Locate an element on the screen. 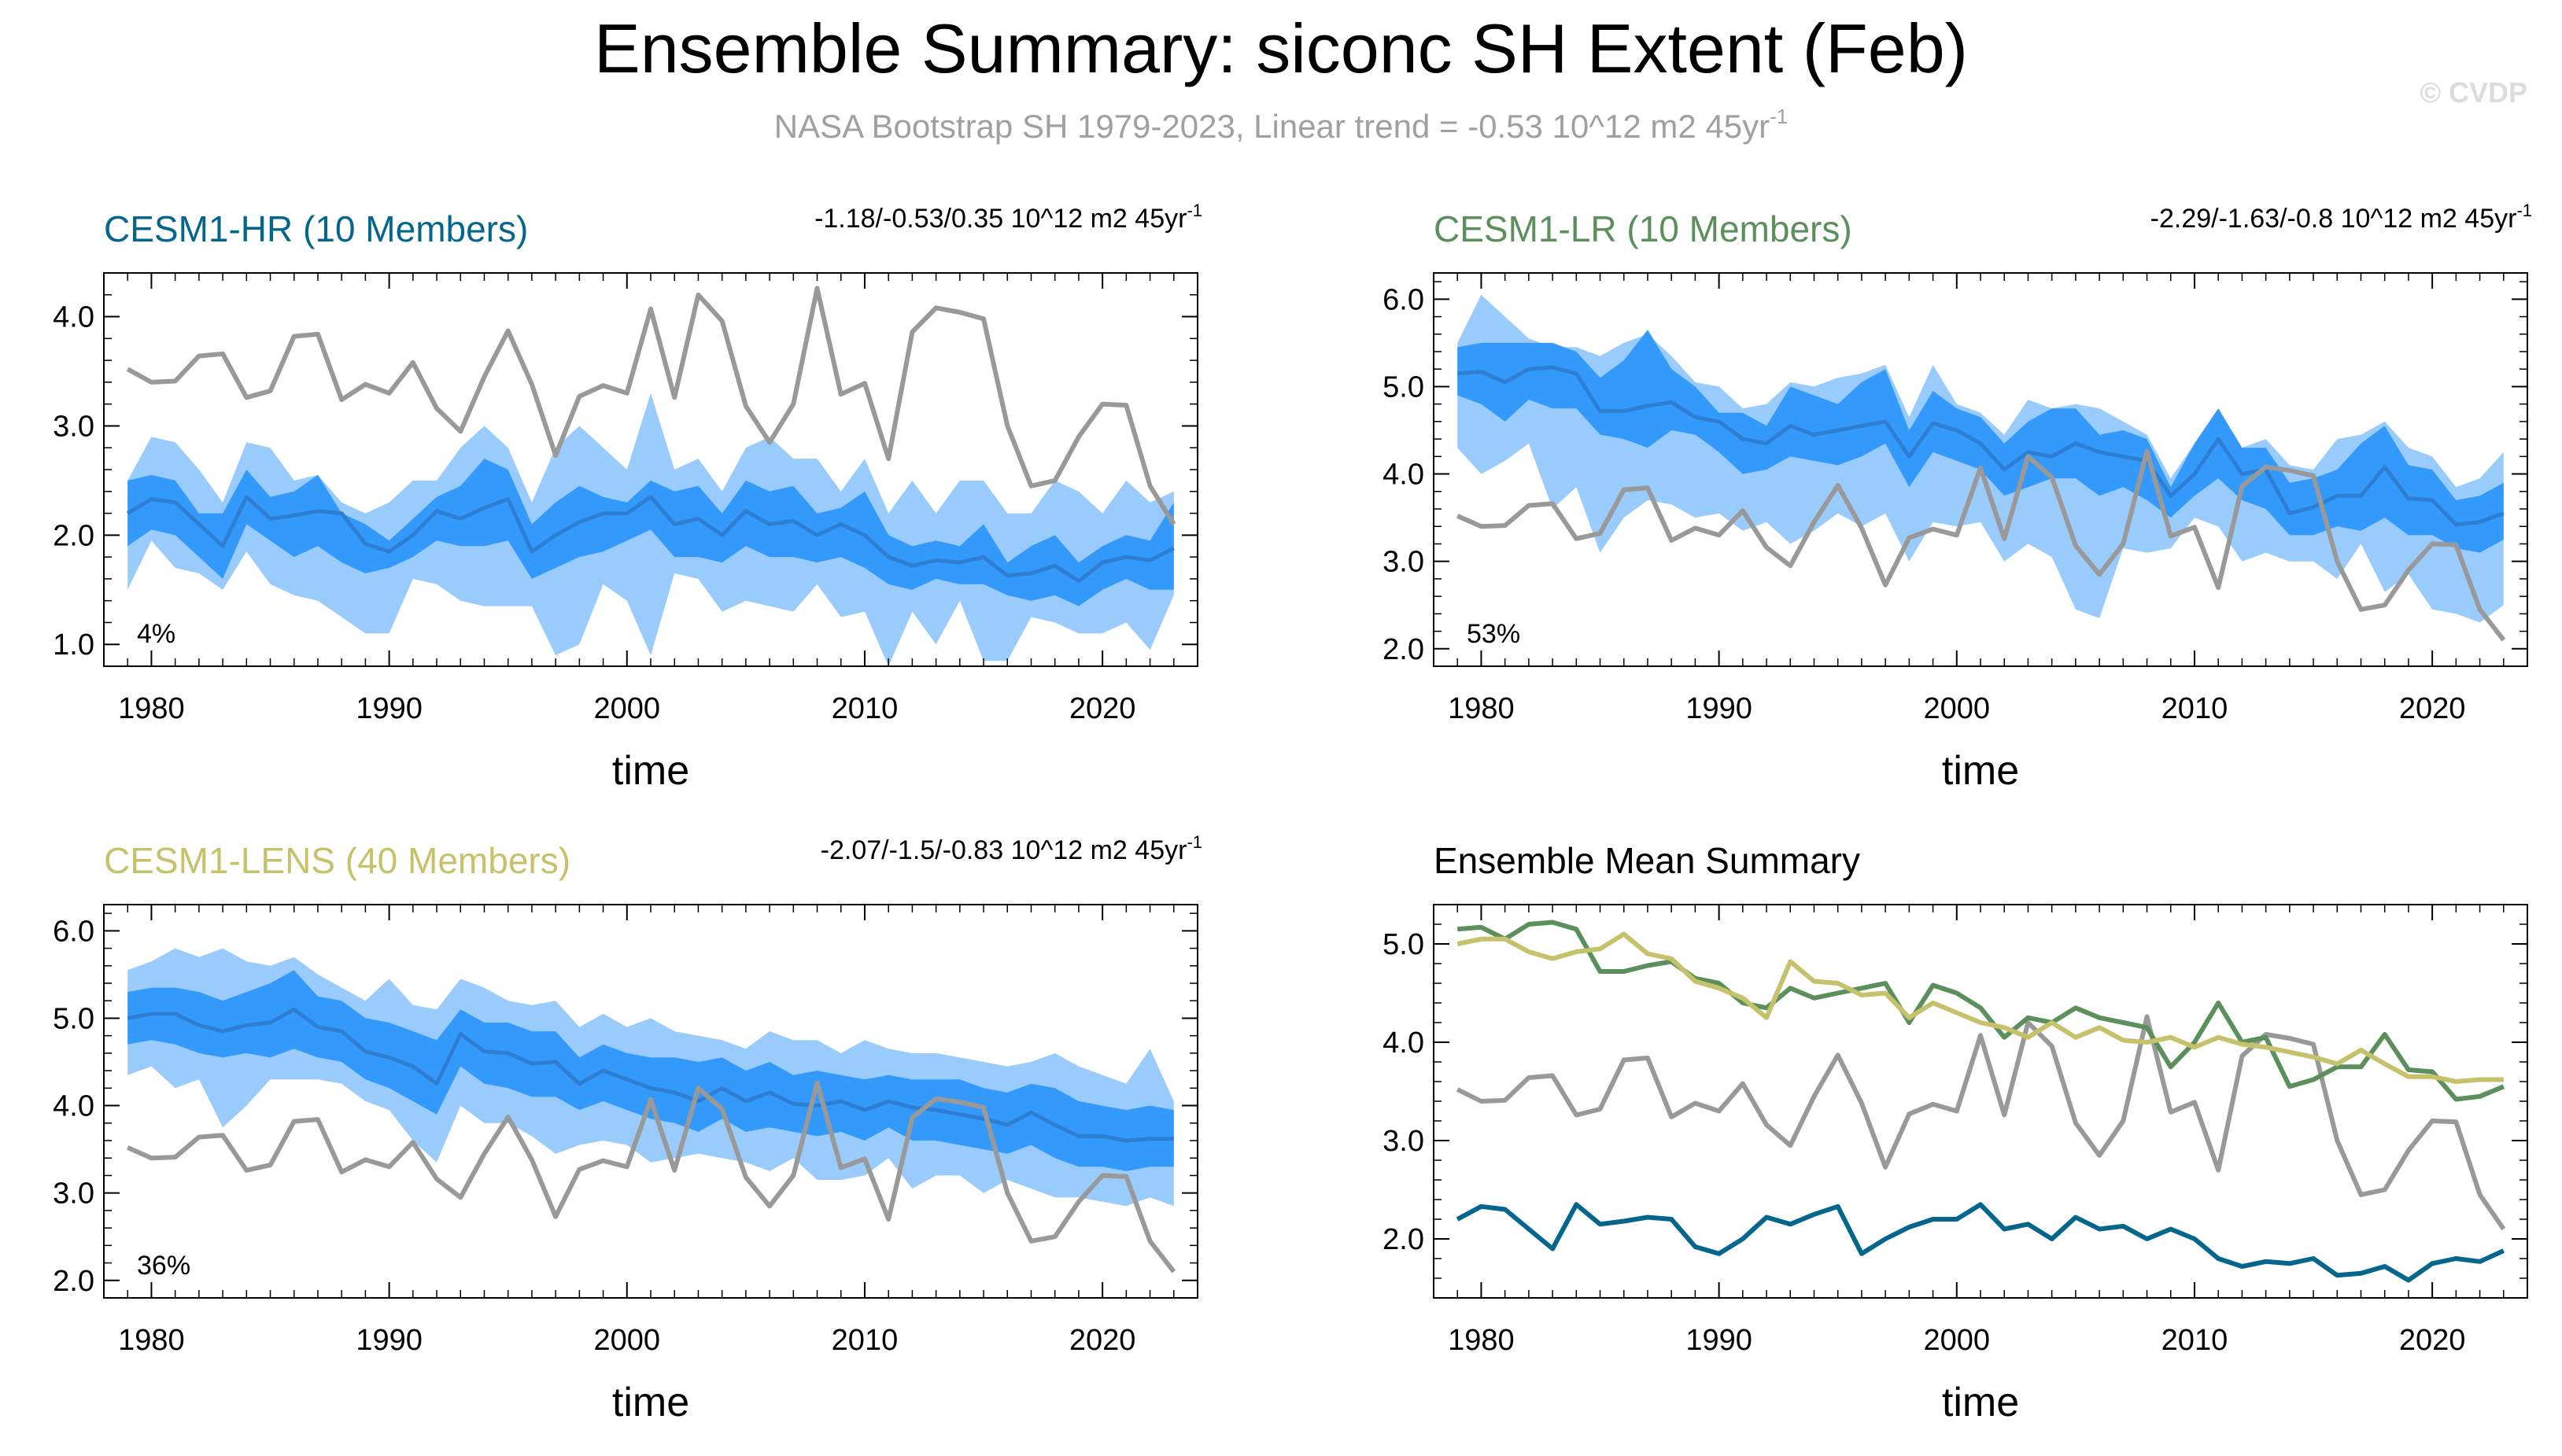 This screenshot has width=2562, height=1456. trend-label: -2.07/-1.5/-0.83 10^12 m2 45yr-1 is located at coordinates (1012, 848).